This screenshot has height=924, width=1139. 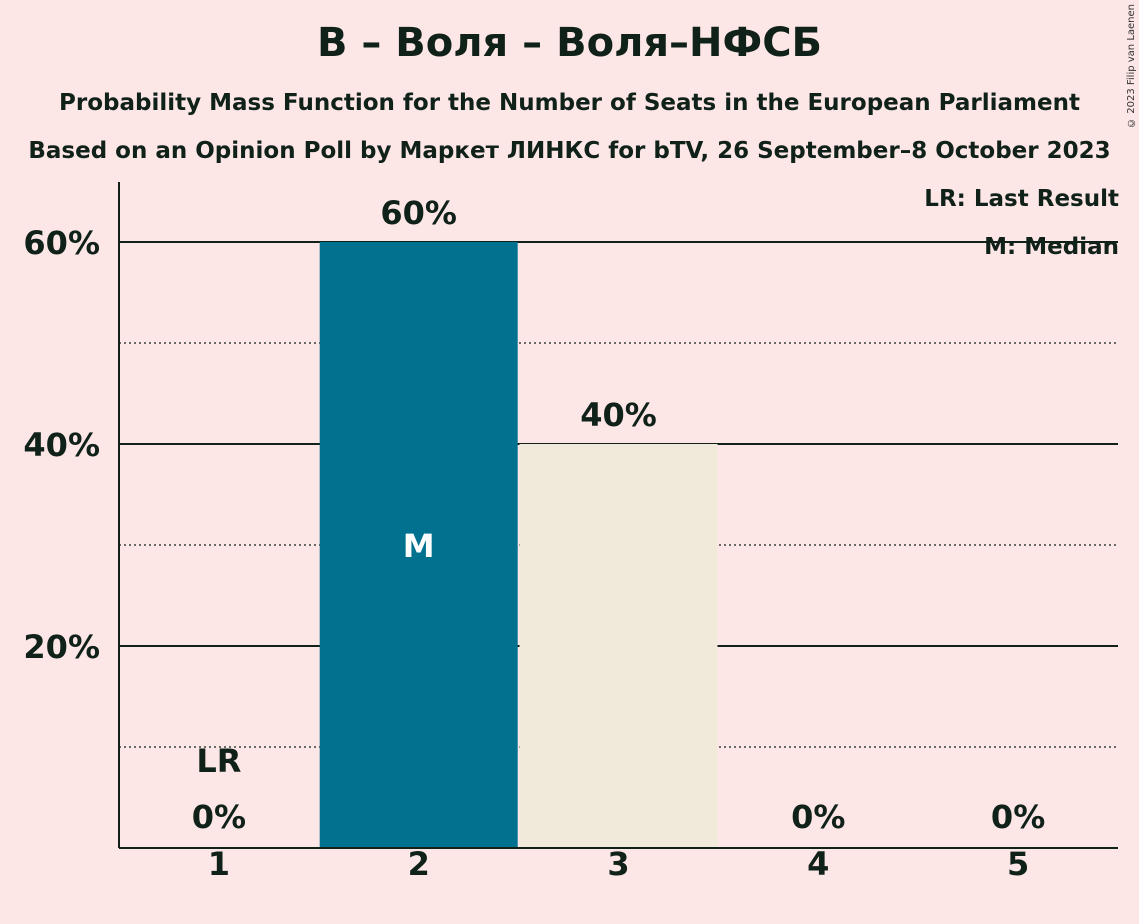 I want to click on legend-median: M: Median, so click(x=1051, y=247).